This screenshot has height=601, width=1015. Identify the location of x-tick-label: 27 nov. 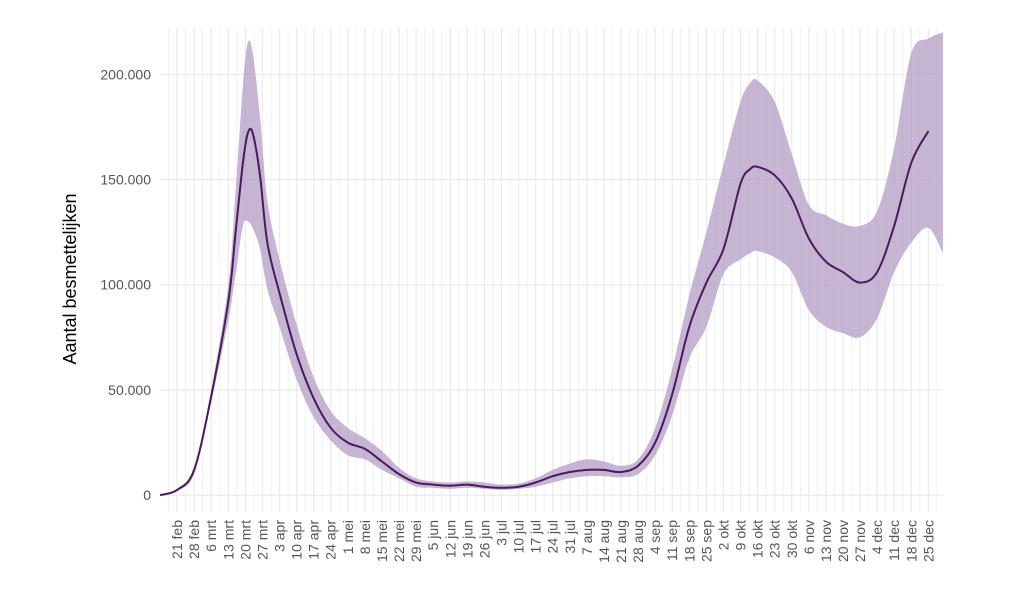
(860, 541).